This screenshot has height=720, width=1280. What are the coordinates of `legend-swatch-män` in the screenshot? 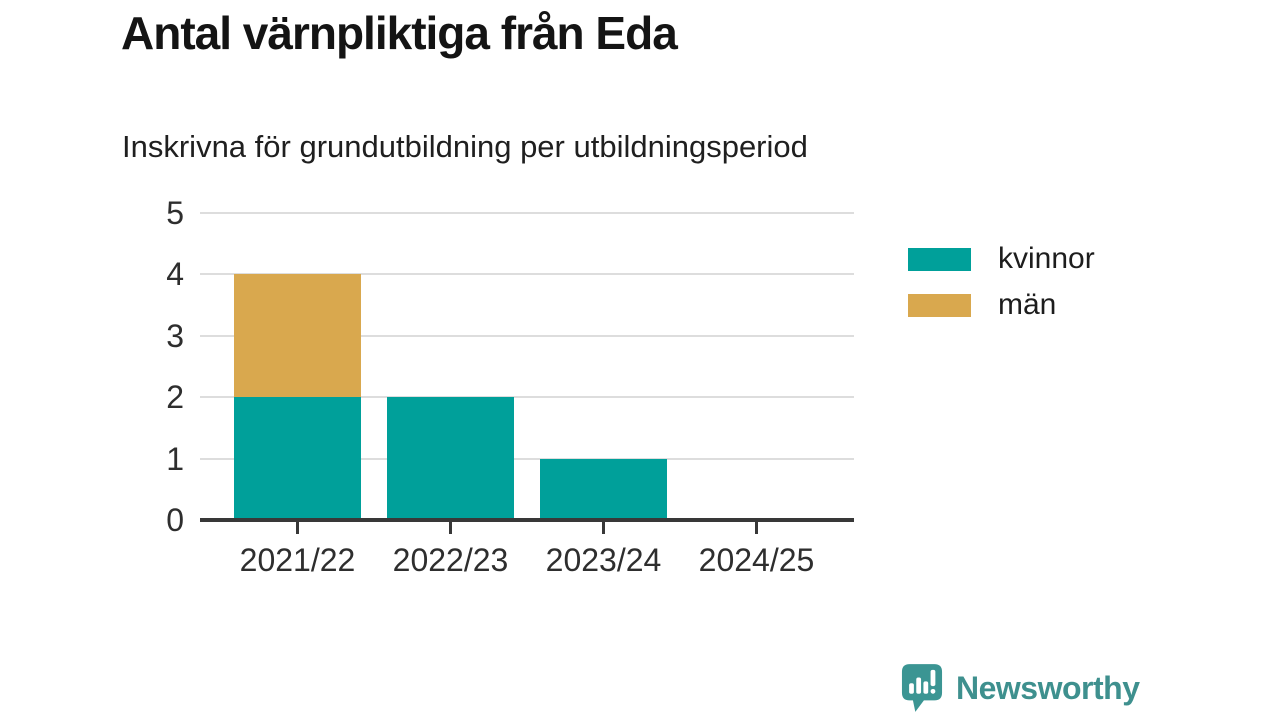 It's located at (939, 305).